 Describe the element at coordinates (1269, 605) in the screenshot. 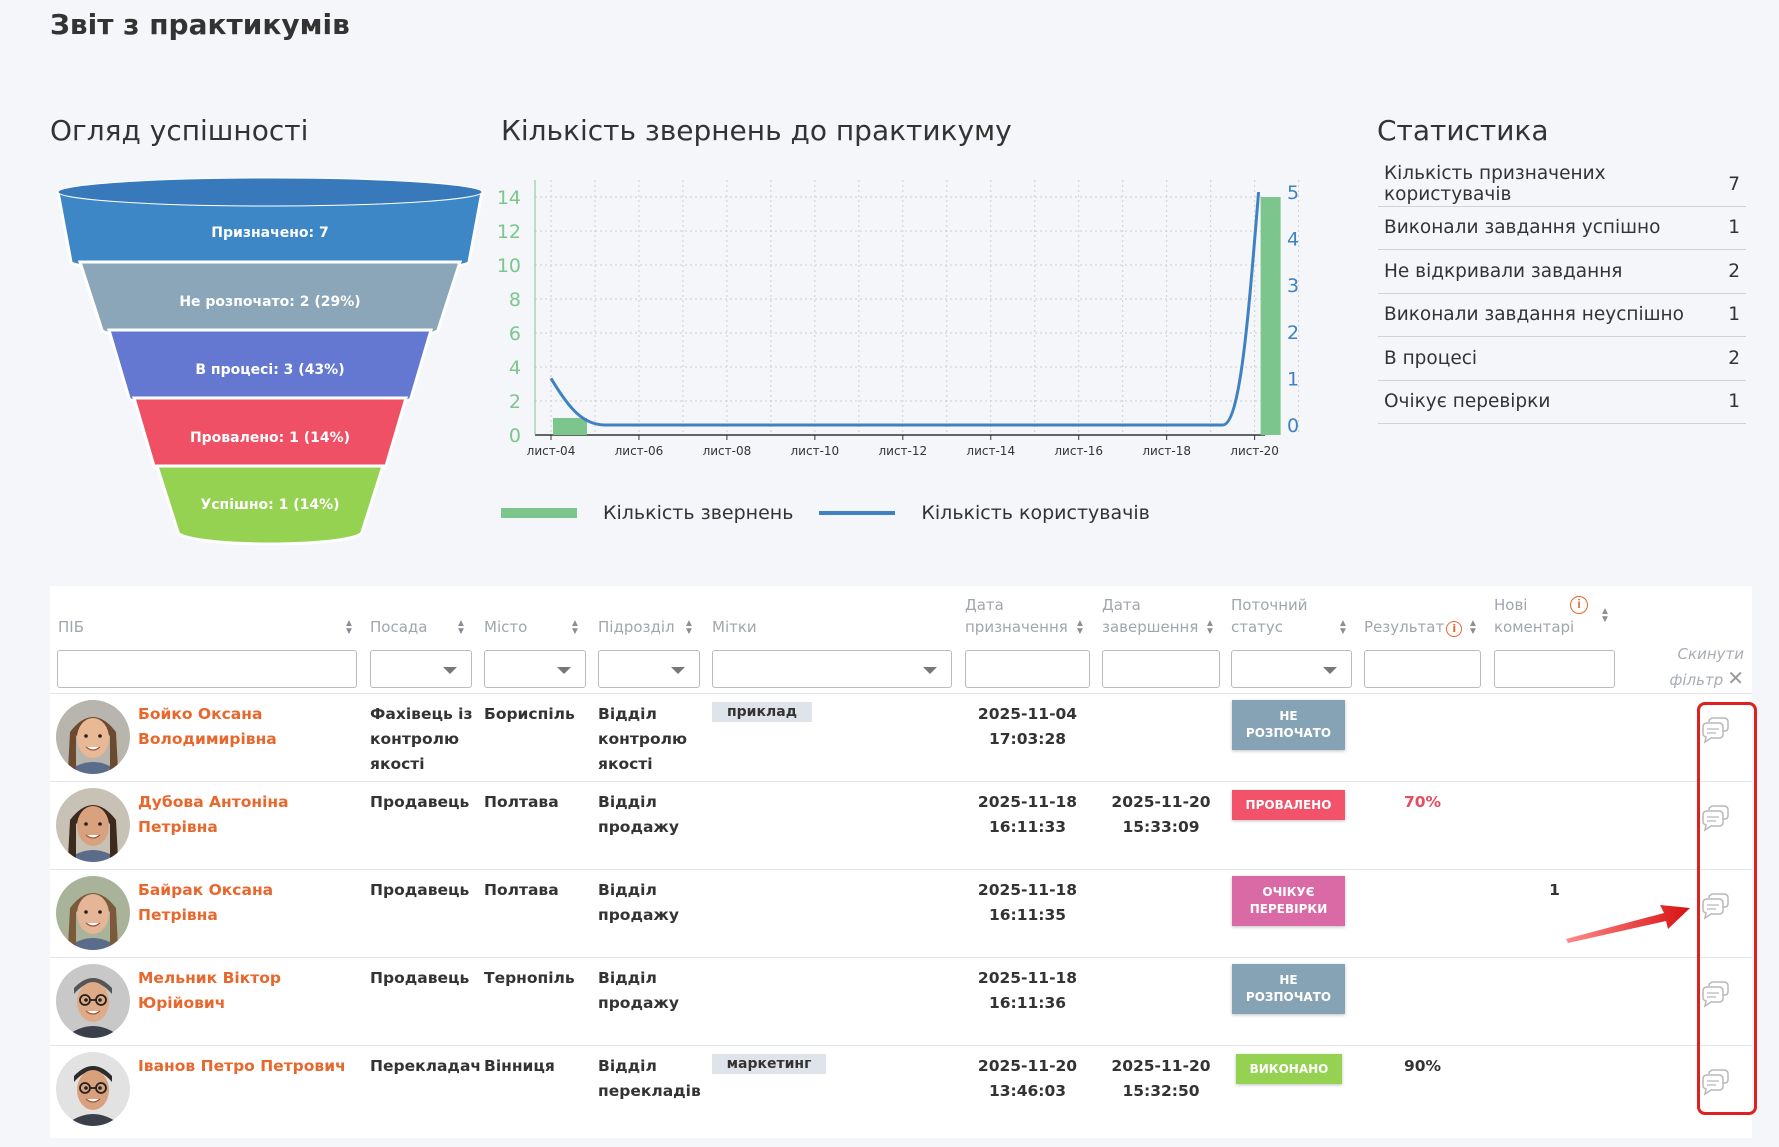

I see `header-status-line1: Поточний` at that location.